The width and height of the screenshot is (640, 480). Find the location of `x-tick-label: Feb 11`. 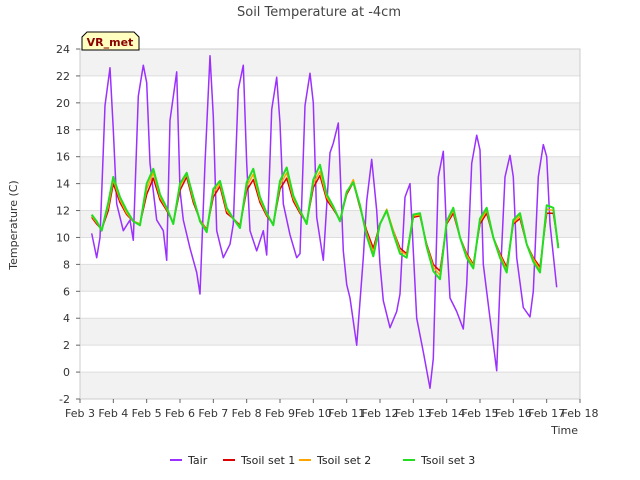

x-tick-label: Feb 11 is located at coordinates (346, 413).